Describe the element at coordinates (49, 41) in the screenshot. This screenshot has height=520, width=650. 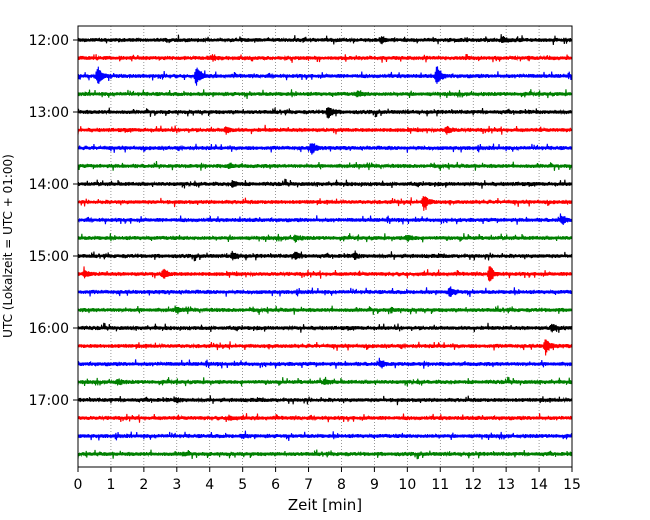
I see `y-tick-label: 12:00` at that location.